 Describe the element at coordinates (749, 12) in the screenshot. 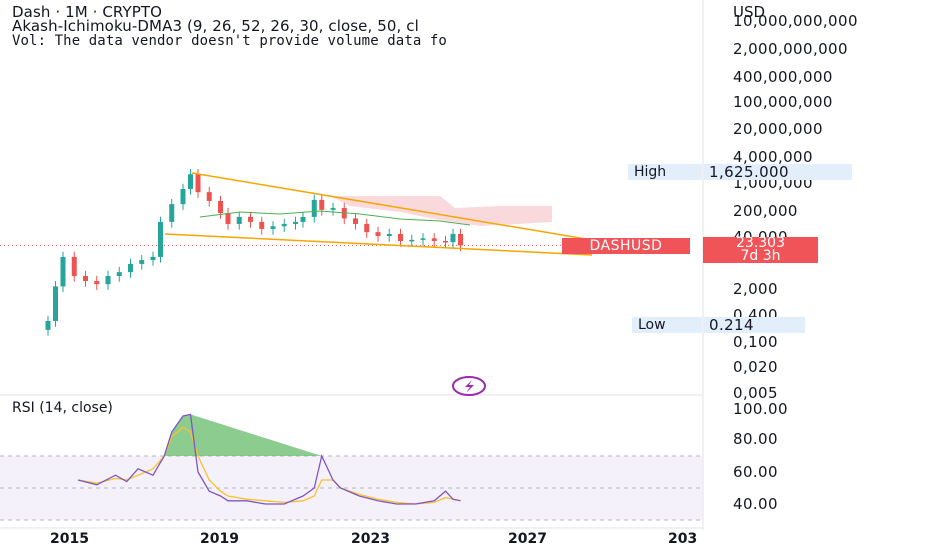

I see `currency-label: USD` at that location.